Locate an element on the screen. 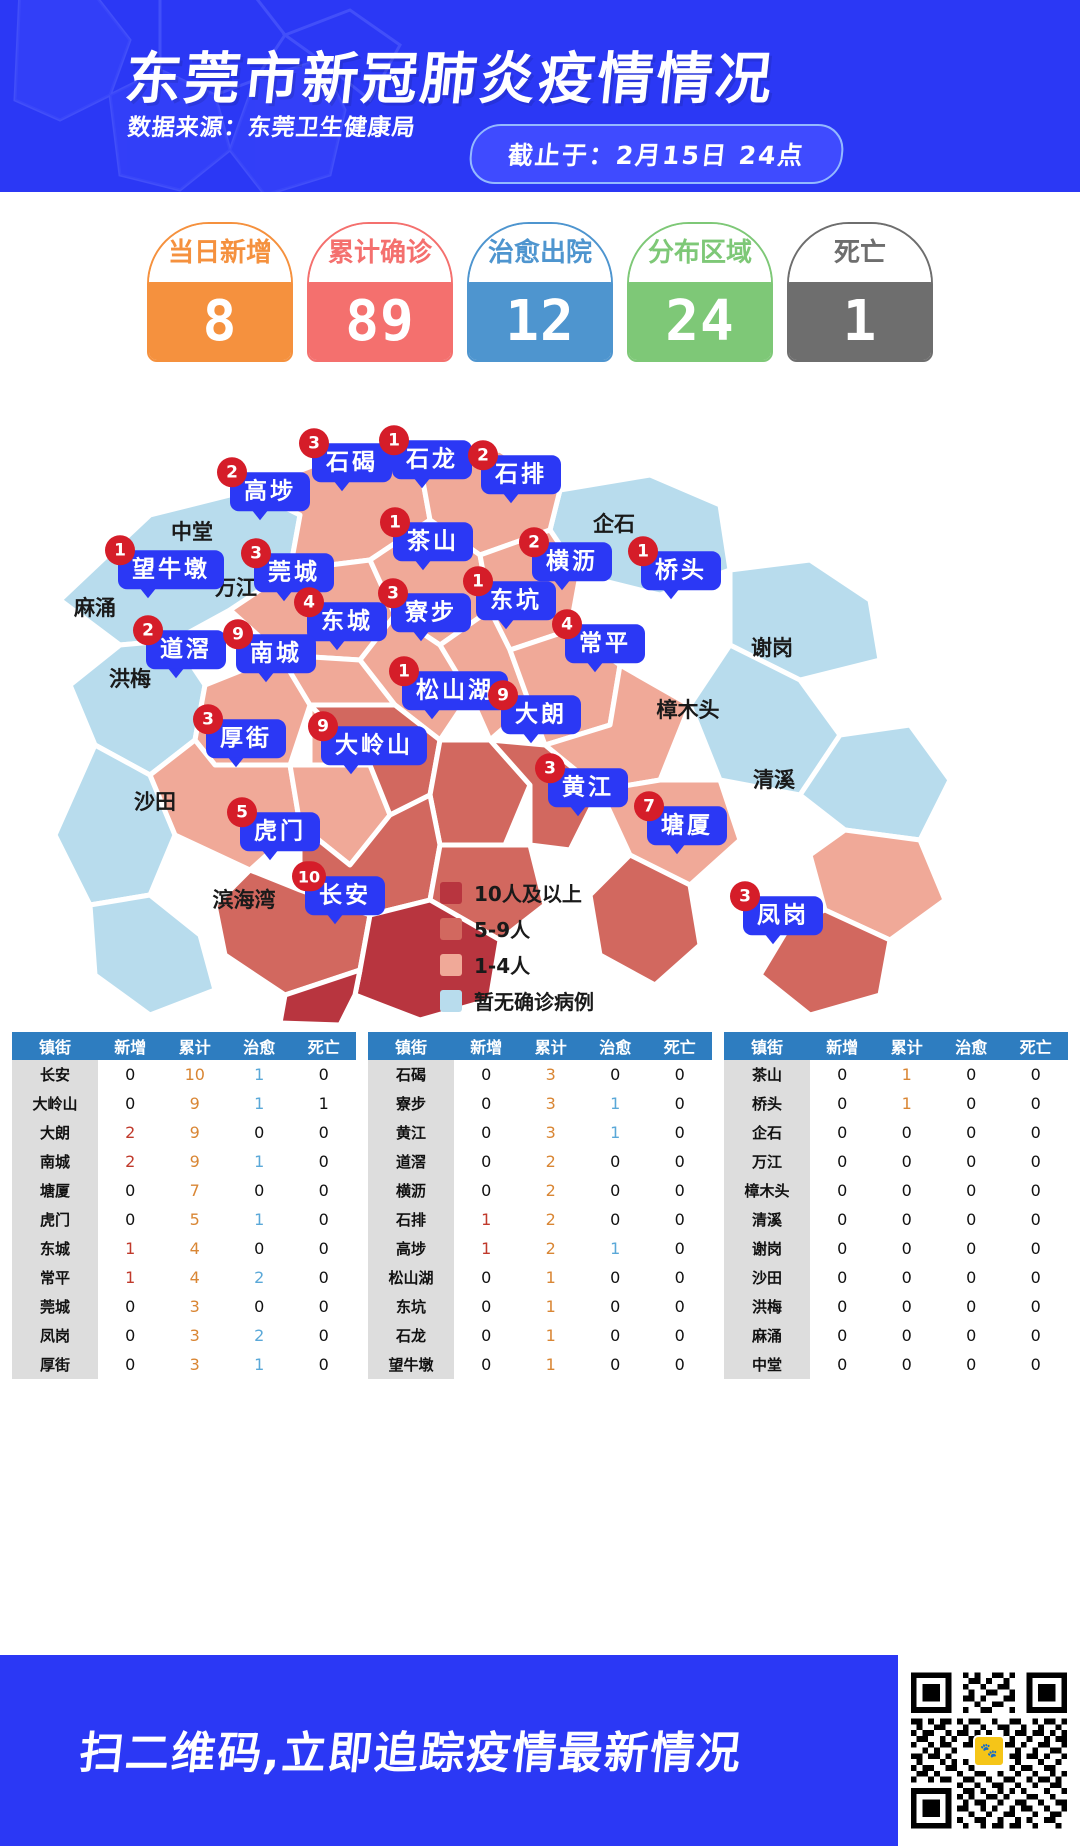 The image size is (1080, 1846). map-town-label: 石碣 is located at coordinates (352, 468).